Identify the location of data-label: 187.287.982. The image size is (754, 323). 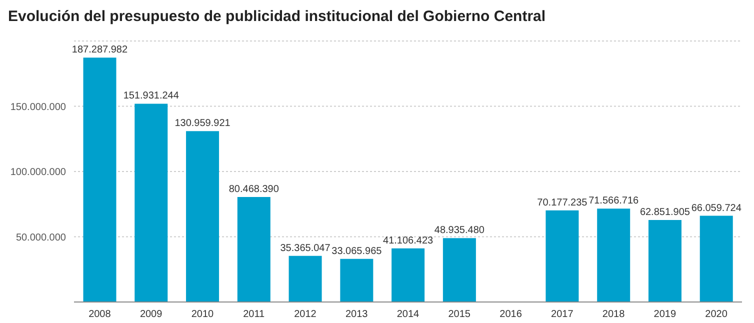
(100, 50).